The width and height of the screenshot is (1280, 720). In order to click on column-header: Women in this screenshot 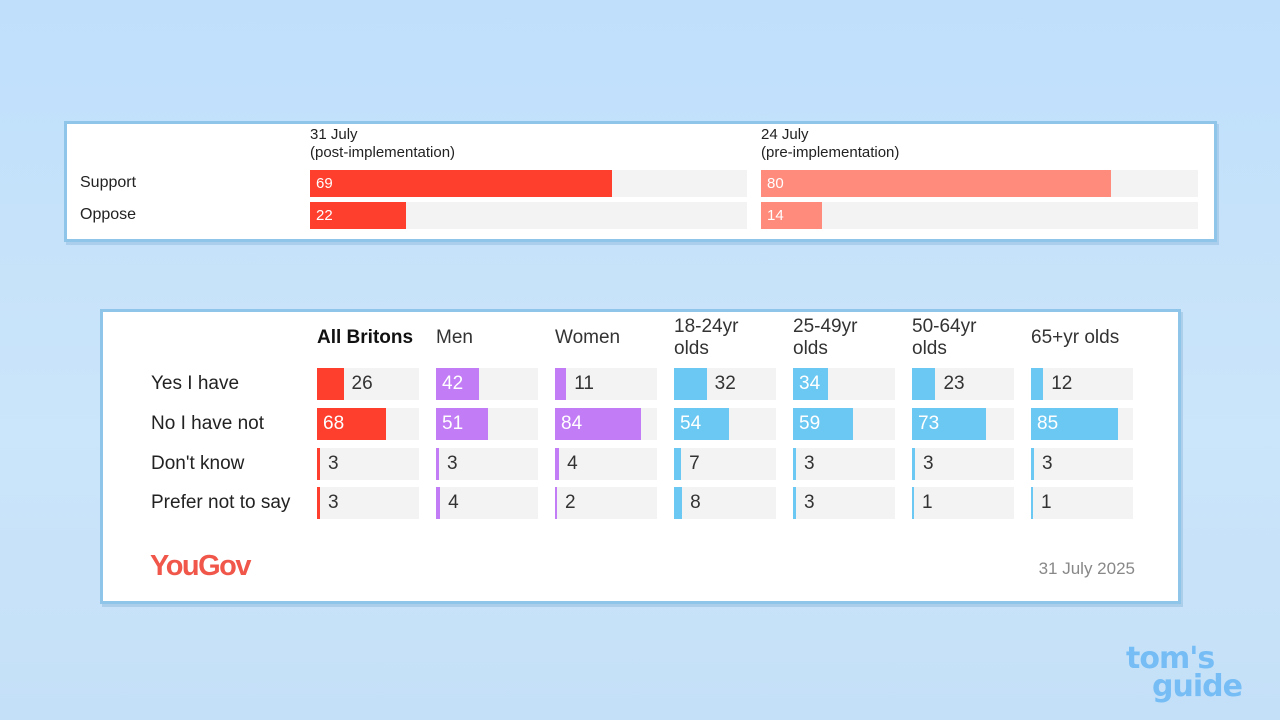, I will do `click(588, 337)`.